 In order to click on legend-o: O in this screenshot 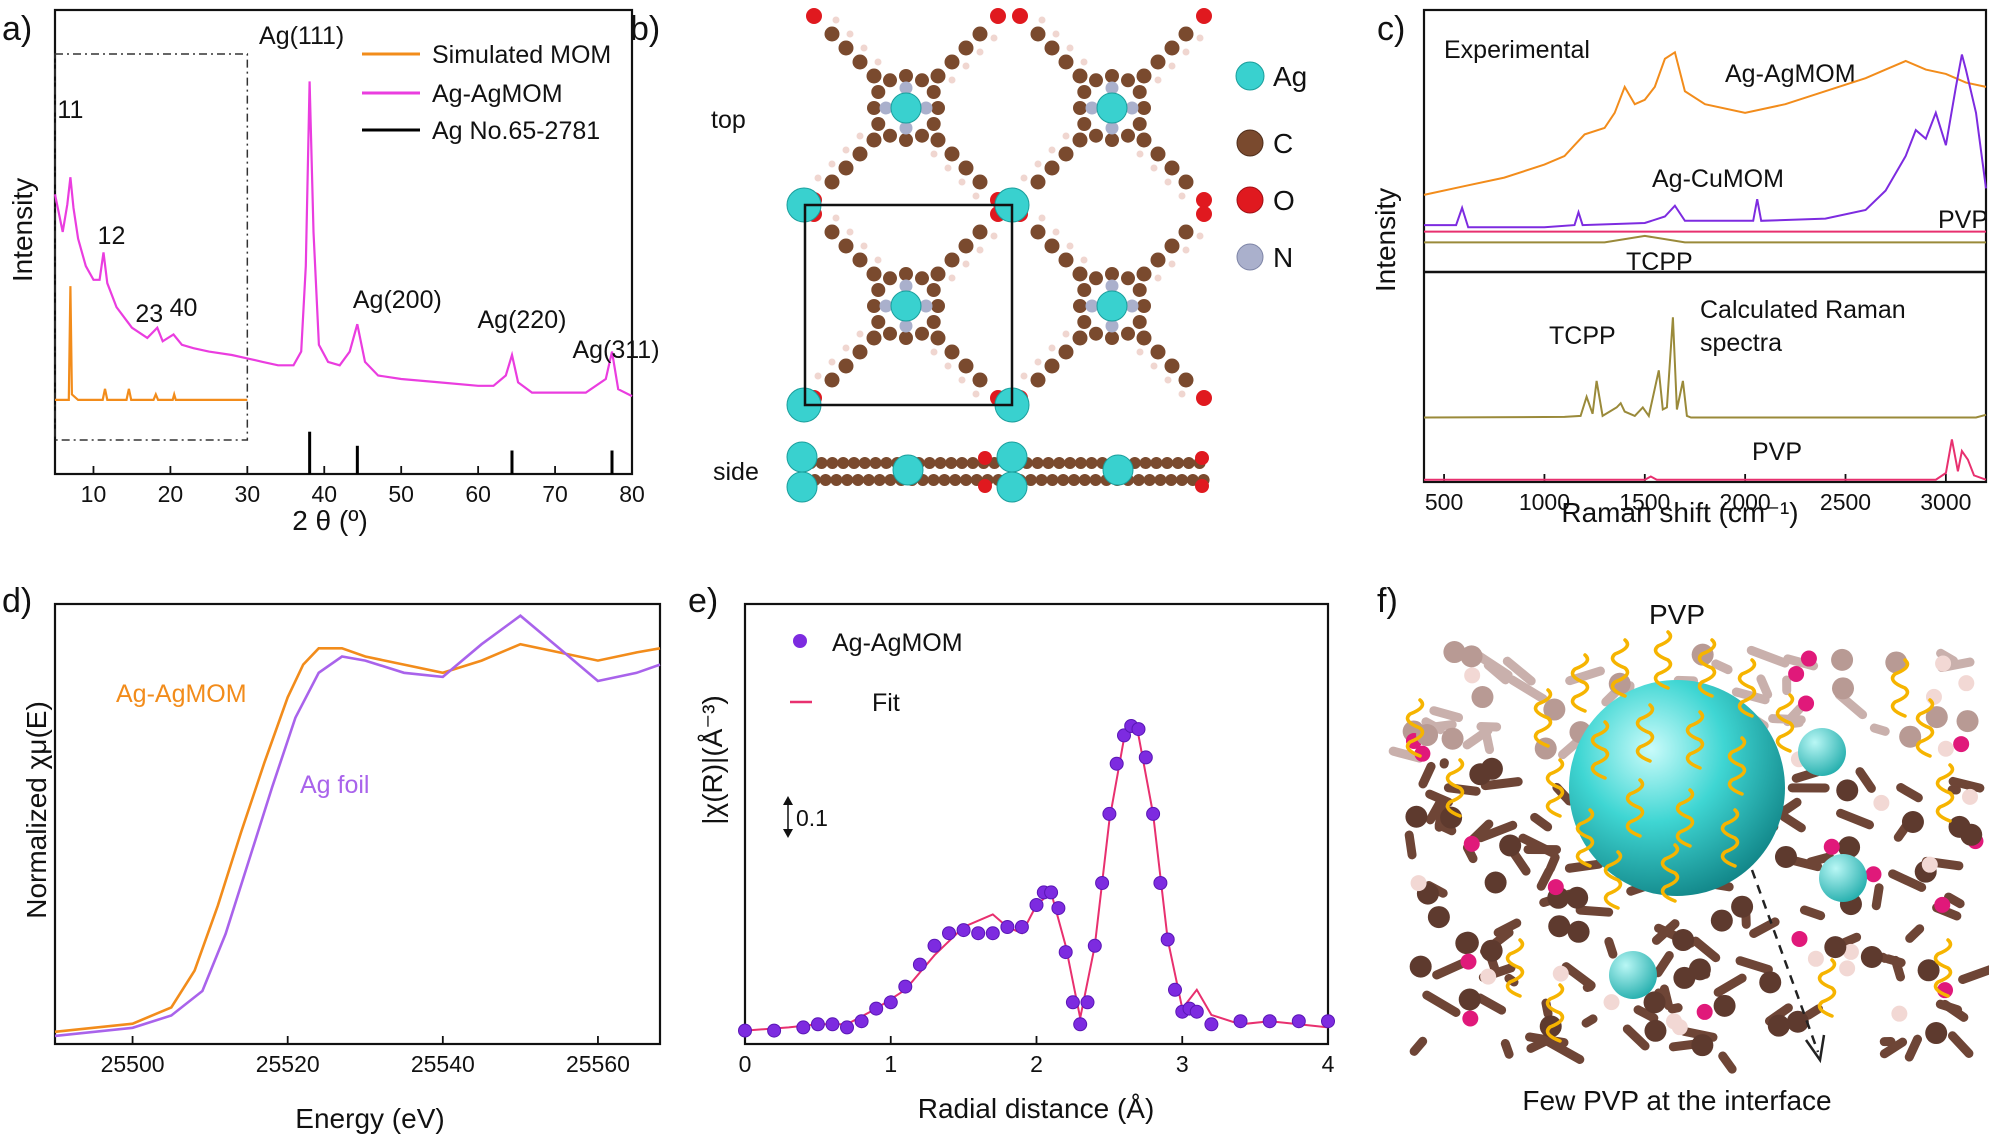, I will do `click(1284, 200)`.